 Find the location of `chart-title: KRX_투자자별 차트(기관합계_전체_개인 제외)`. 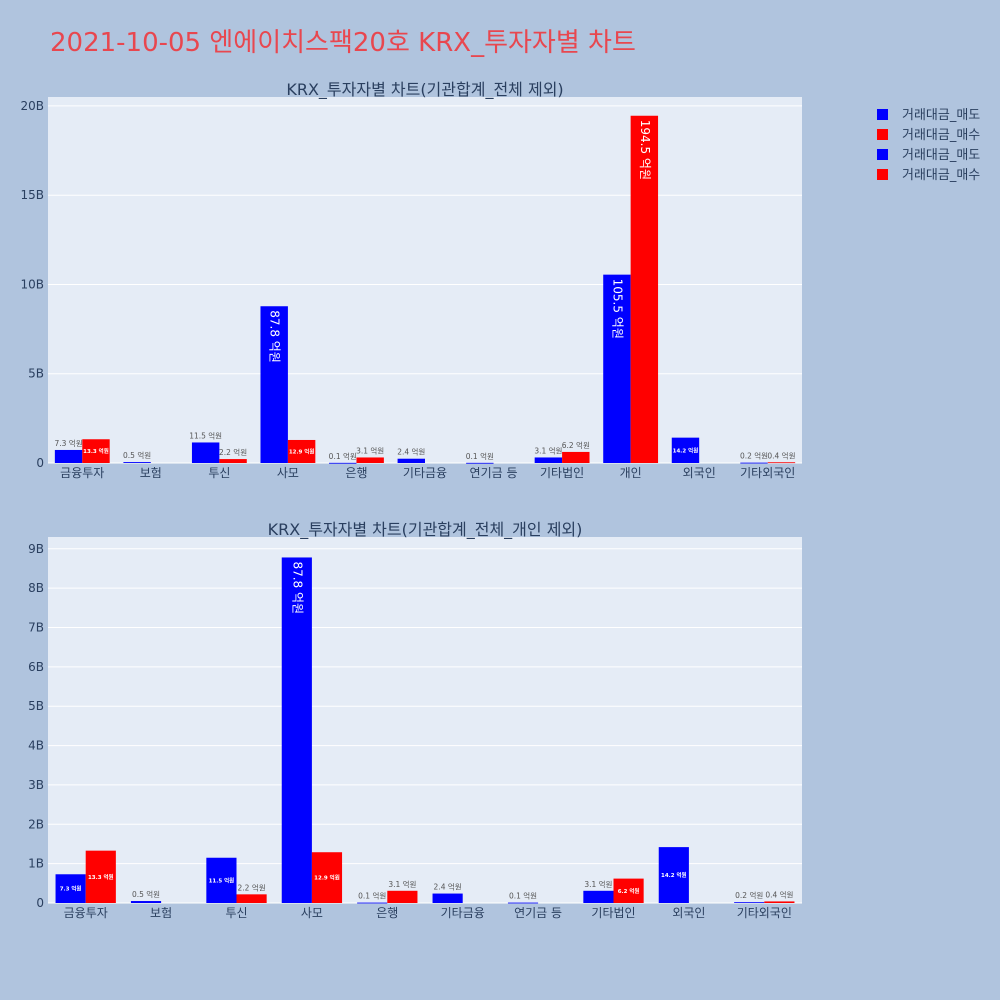

chart-title: KRX_투자자별 차트(기관합계_전체_개인 제외) is located at coordinates (425, 530).